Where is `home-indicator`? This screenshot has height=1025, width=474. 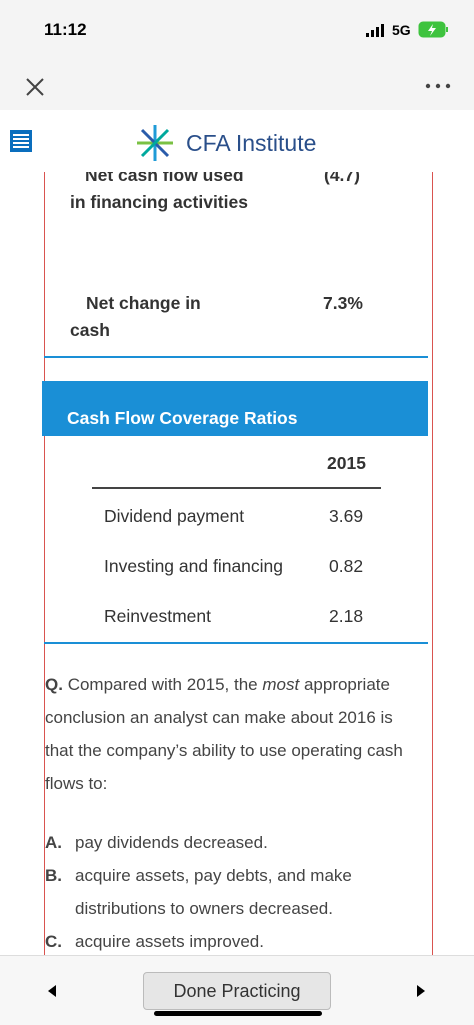 home-indicator is located at coordinates (238, 1013).